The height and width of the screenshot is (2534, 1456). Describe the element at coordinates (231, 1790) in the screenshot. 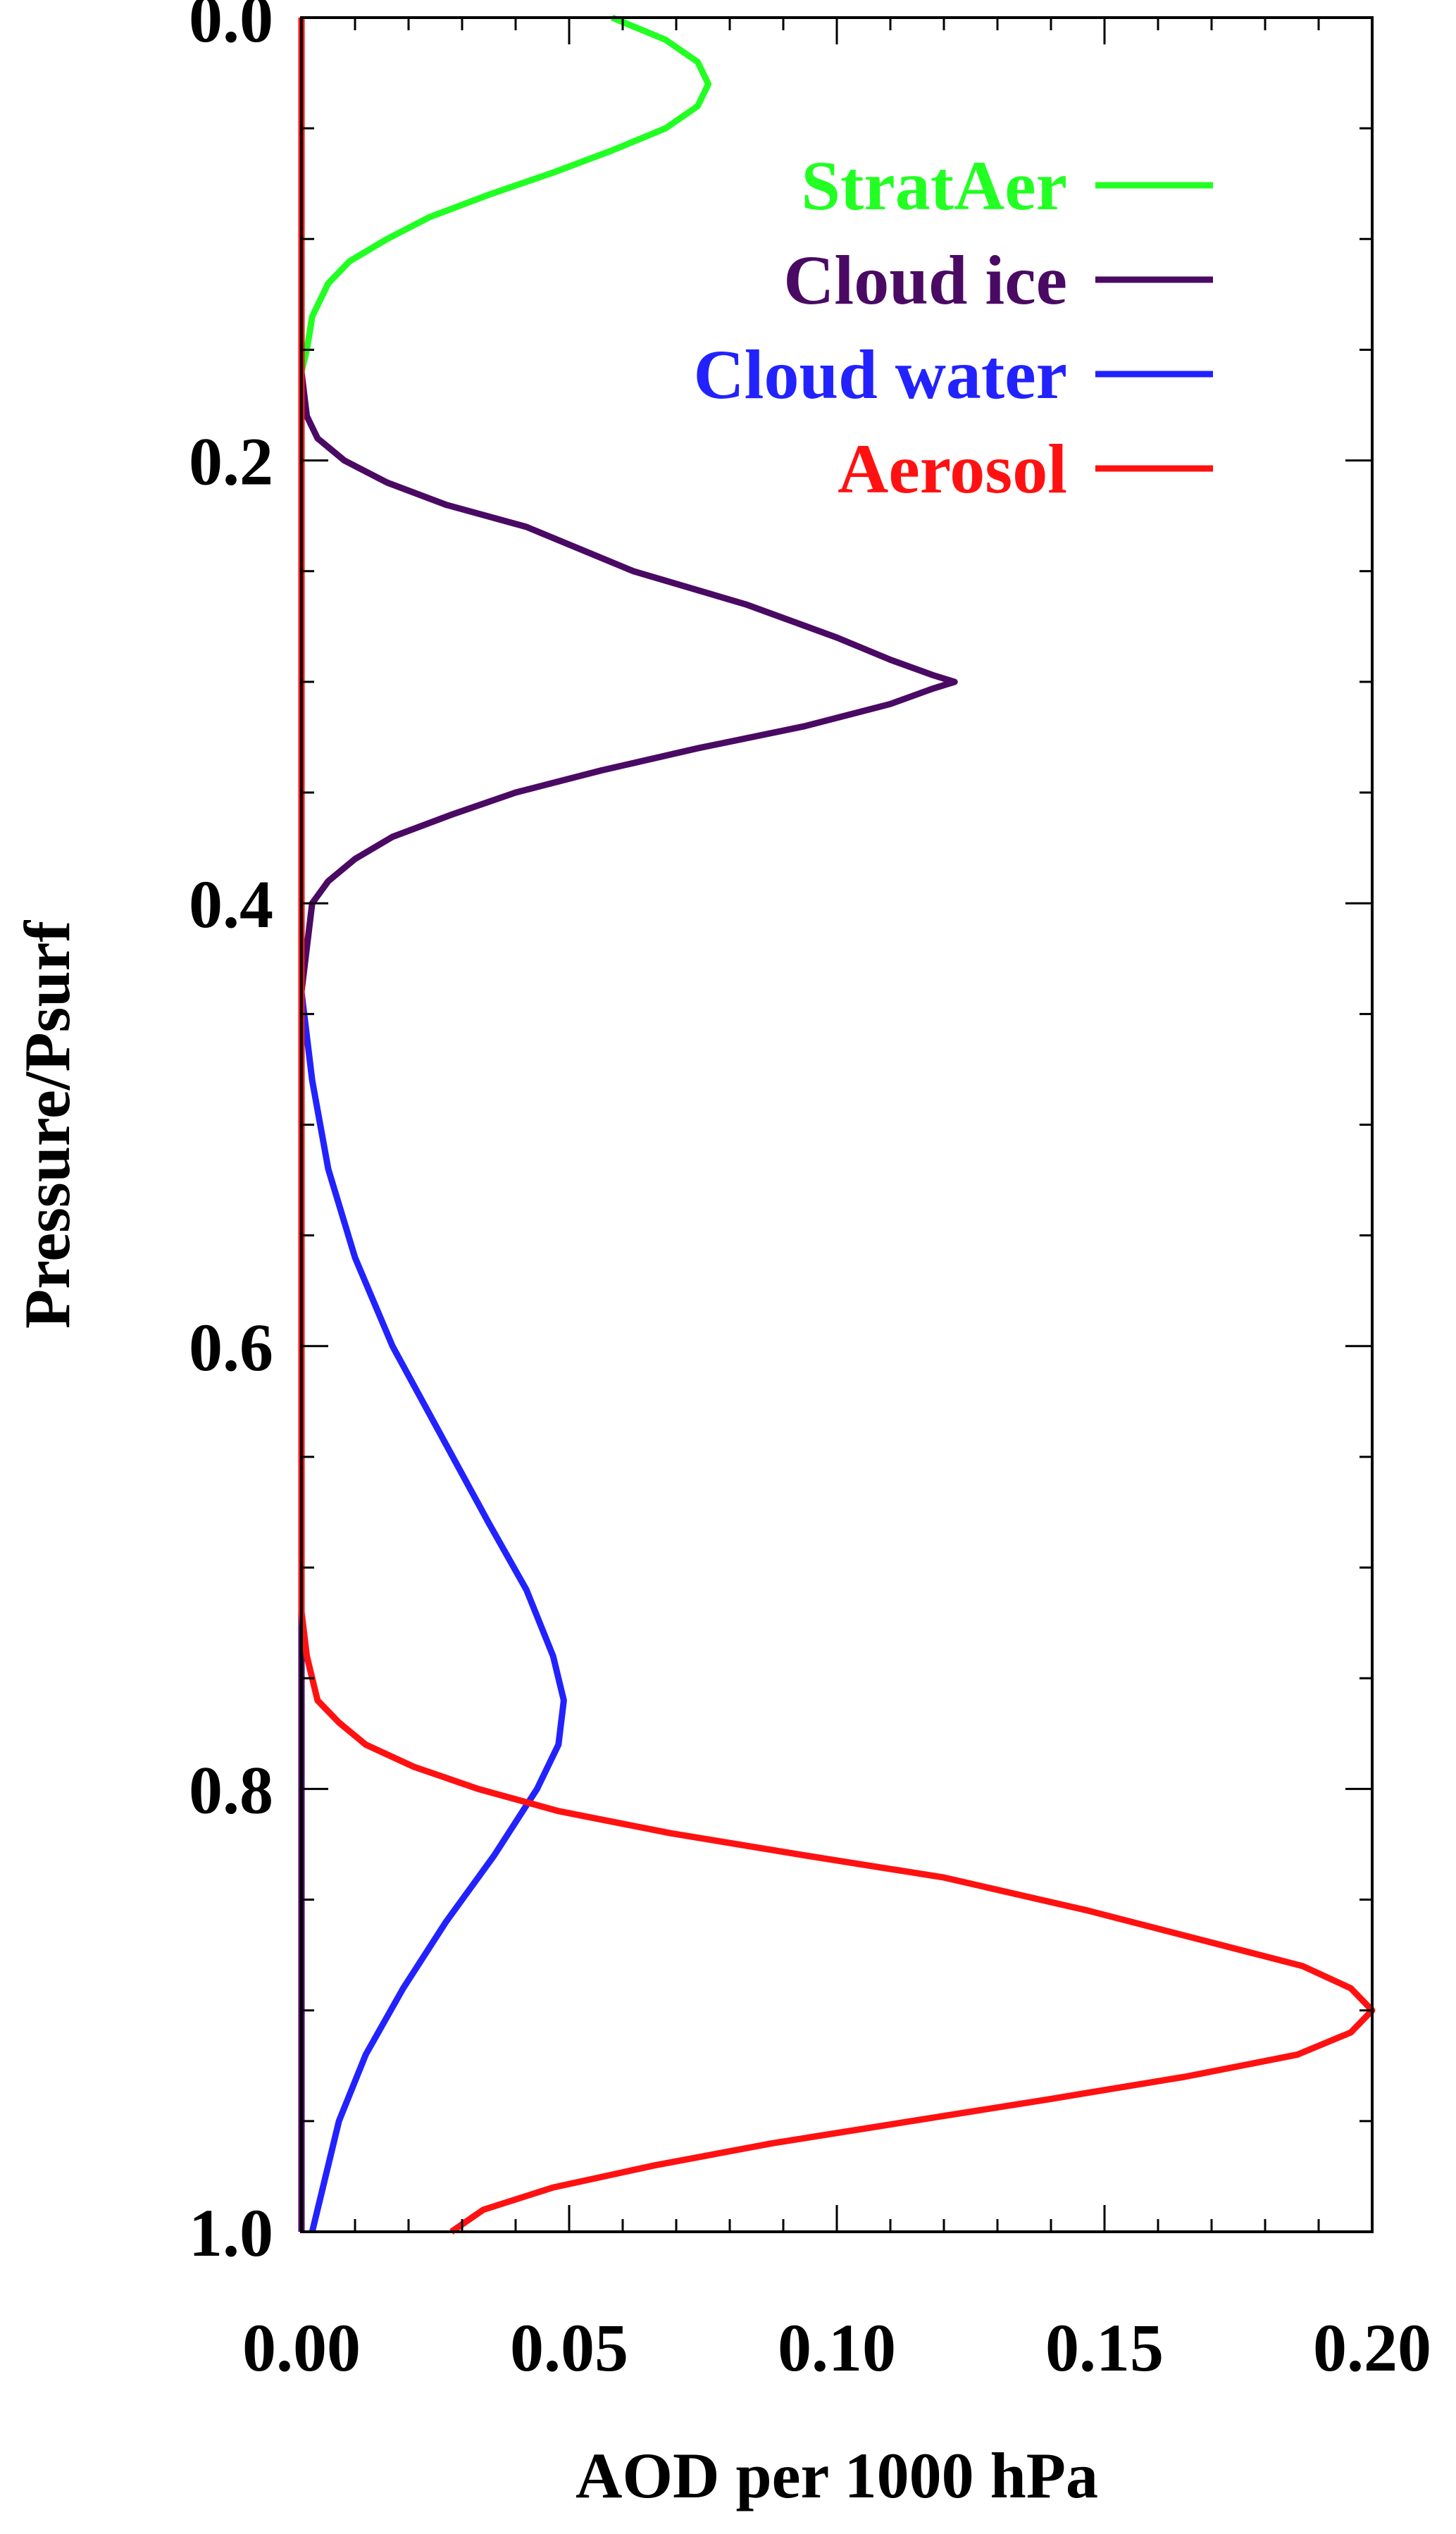

I see `y-tick-label: 0.8` at that location.